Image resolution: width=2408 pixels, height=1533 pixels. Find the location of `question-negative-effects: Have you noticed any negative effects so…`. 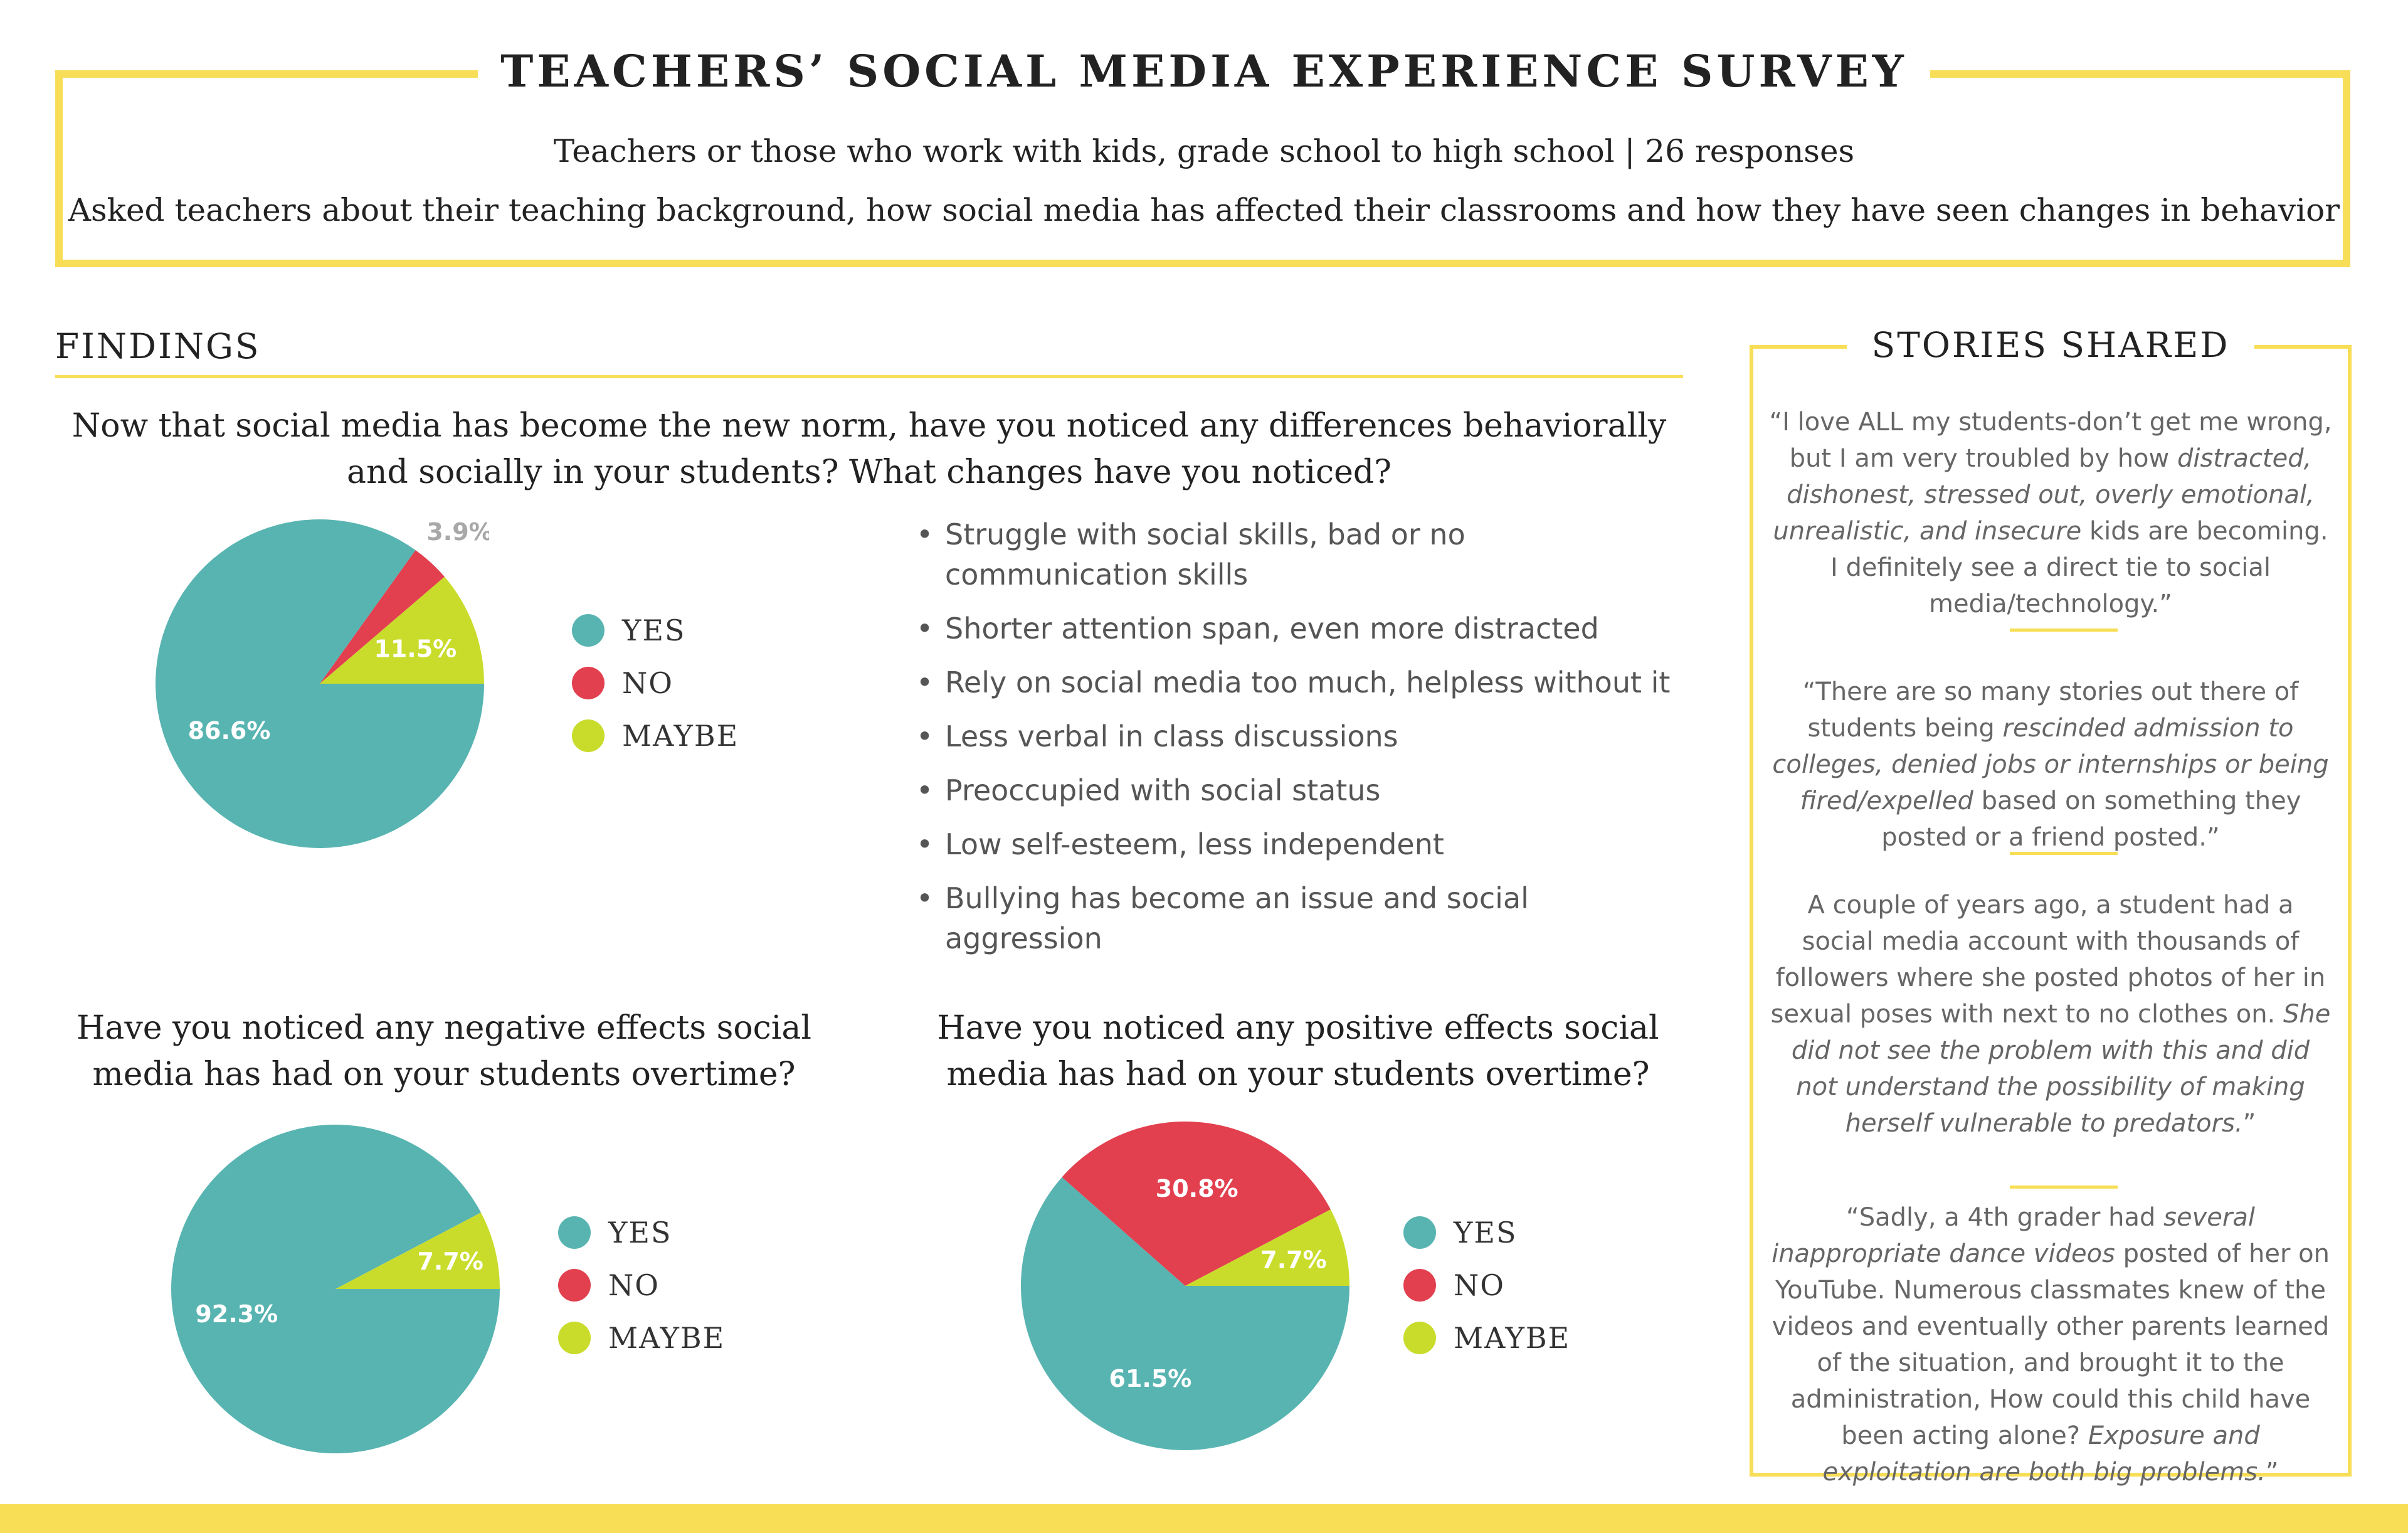

question-negative-effects: Have you noticed any negative effects so… is located at coordinates (444, 1051).